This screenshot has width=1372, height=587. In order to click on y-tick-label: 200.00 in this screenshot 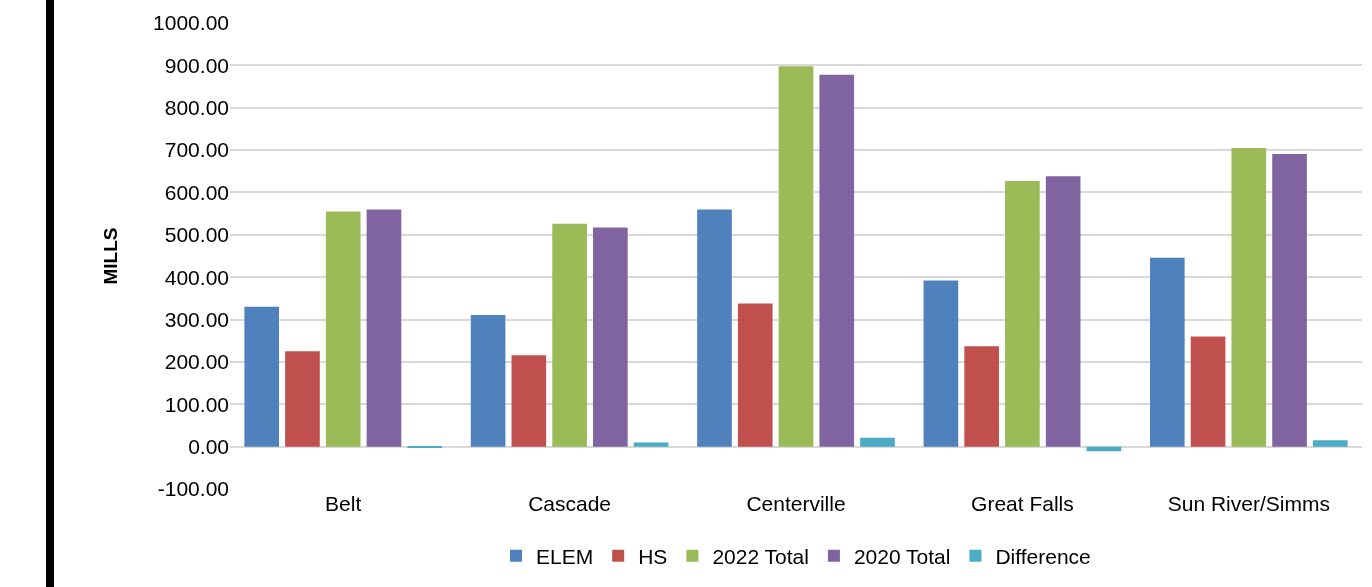, I will do `click(196, 362)`.